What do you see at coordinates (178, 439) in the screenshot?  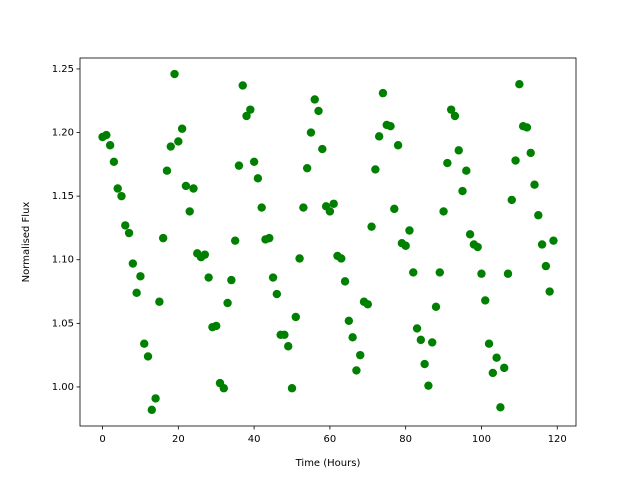 I see `x-tick-label: 20` at bounding box center [178, 439].